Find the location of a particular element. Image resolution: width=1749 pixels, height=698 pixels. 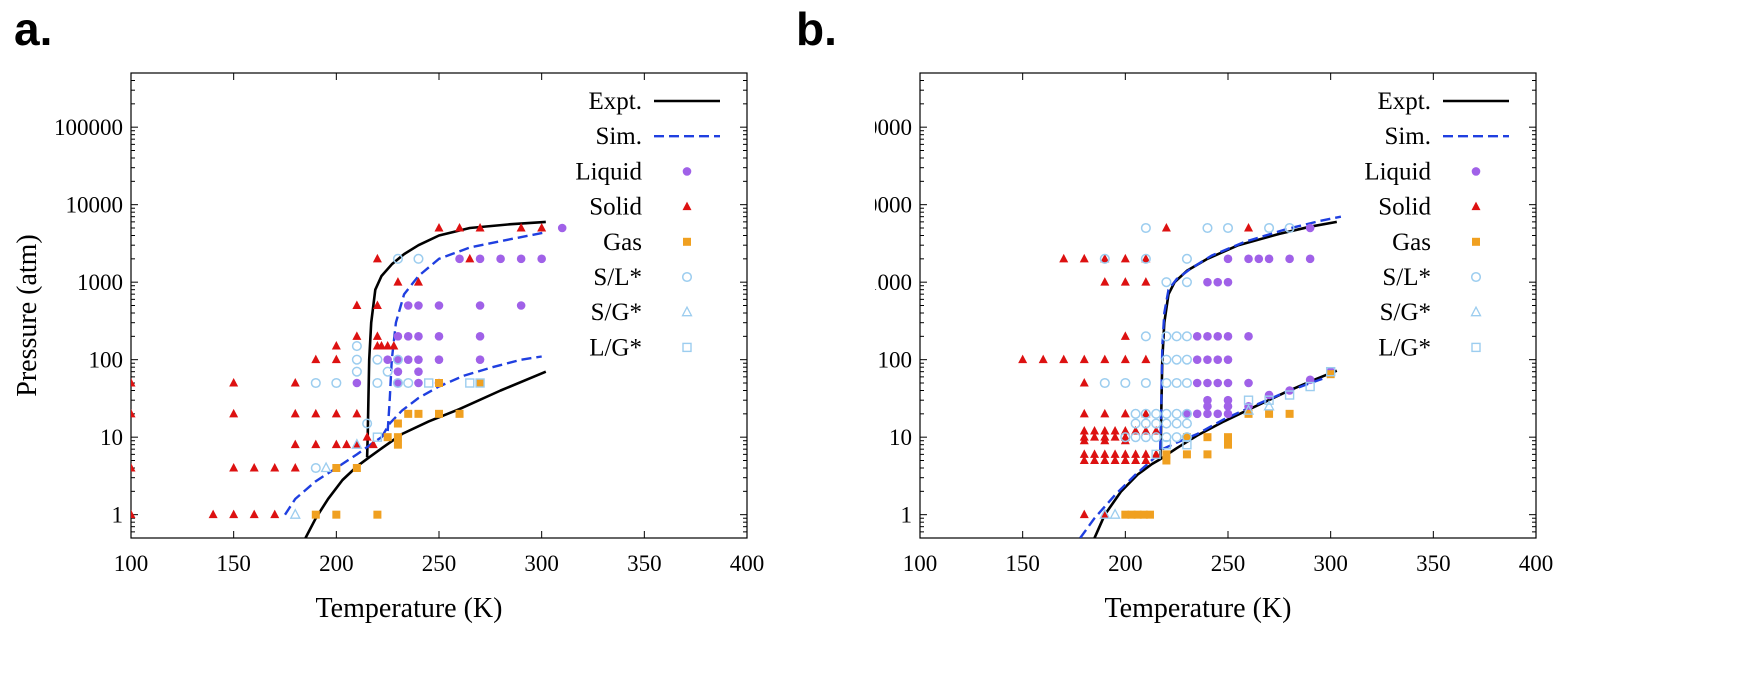

expt-line is located at coordinates (425, 454).